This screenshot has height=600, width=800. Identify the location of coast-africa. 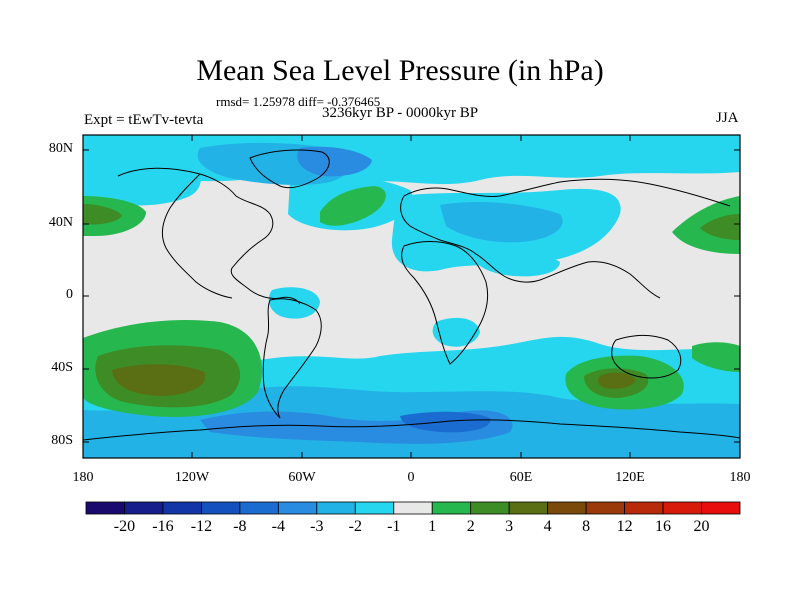
(445, 303).